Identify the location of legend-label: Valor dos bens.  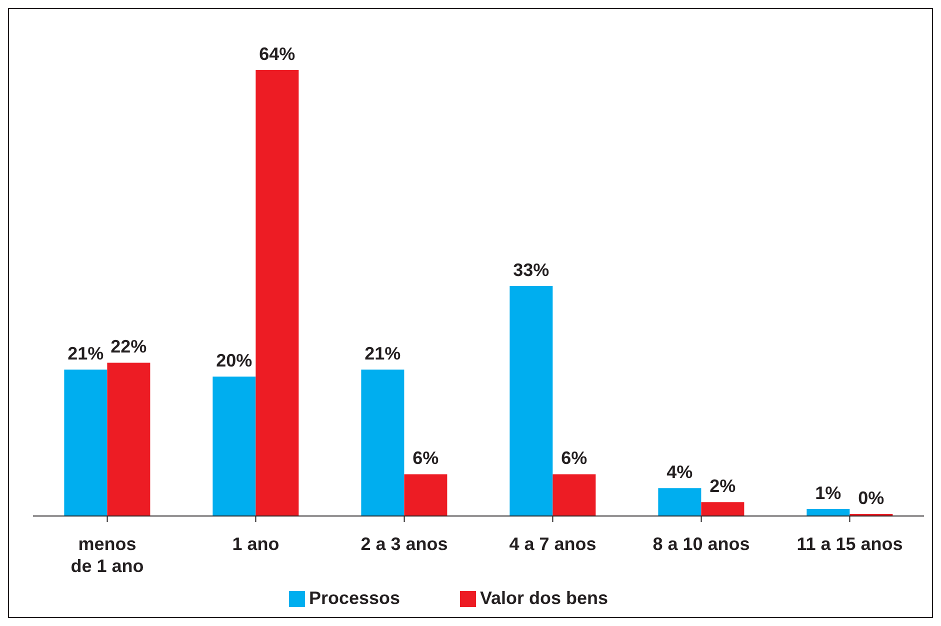
(544, 598).